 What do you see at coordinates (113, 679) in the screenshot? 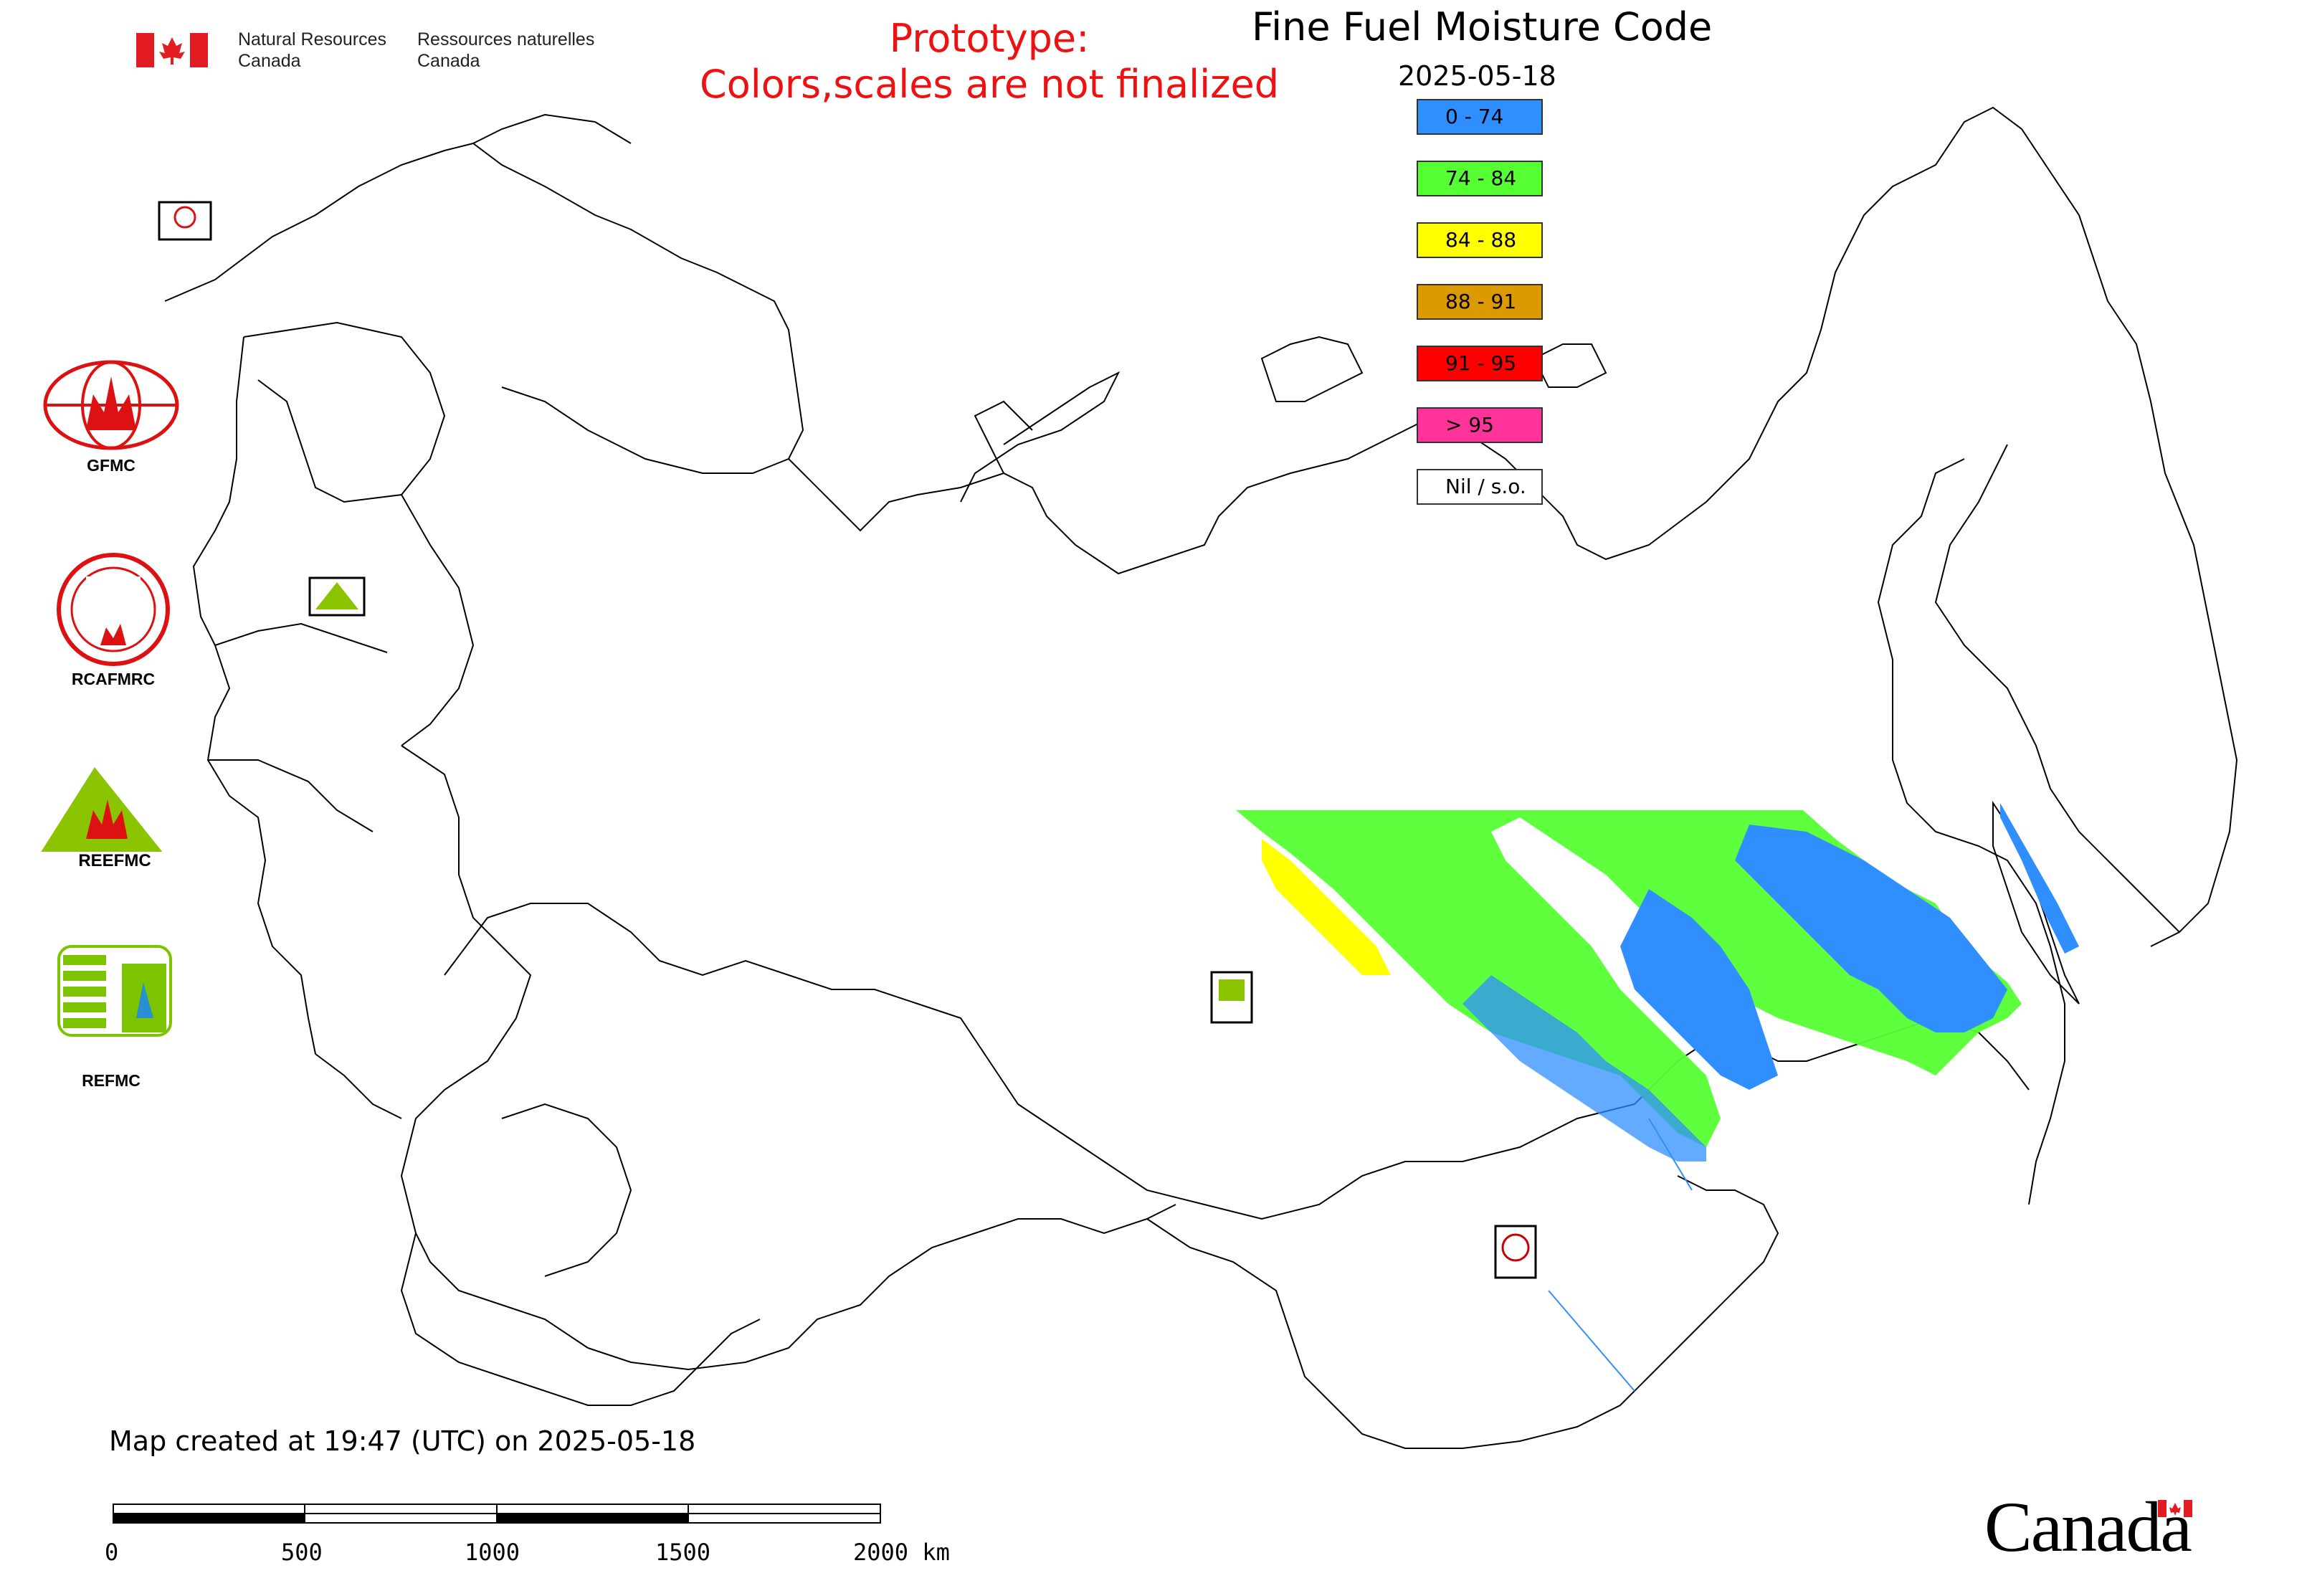
I see `rcafmrc-label: RCAFMRC` at bounding box center [113, 679].